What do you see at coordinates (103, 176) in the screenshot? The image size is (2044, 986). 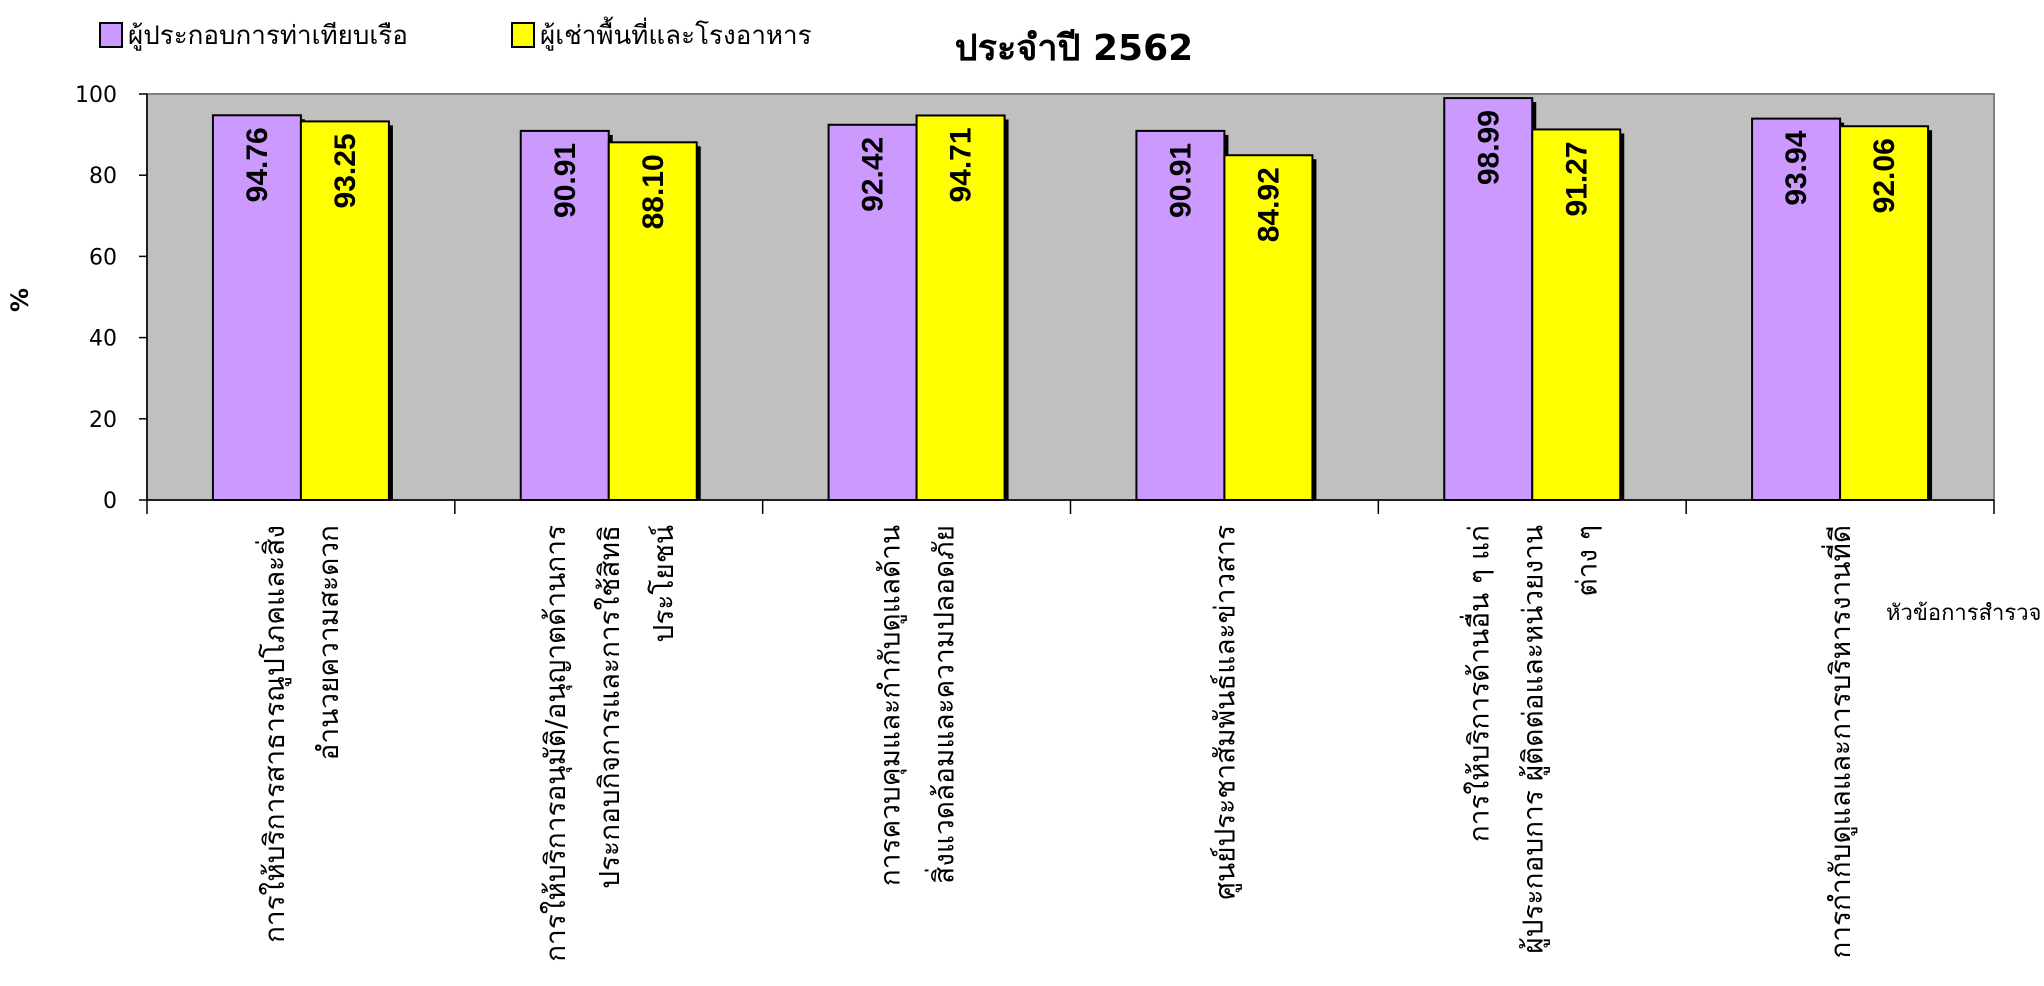 I see `y-tick-label: 80` at bounding box center [103, 176].